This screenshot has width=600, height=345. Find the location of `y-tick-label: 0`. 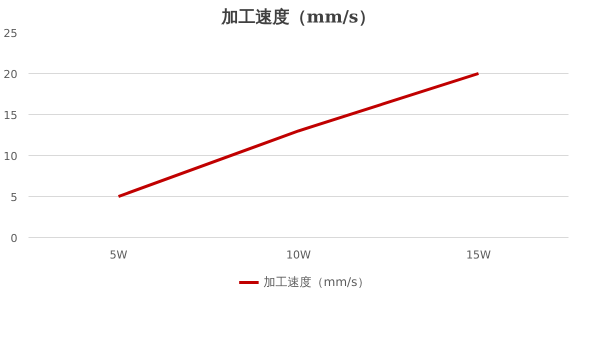

y-tick-label: 0 is located at coordinates (14, 238).